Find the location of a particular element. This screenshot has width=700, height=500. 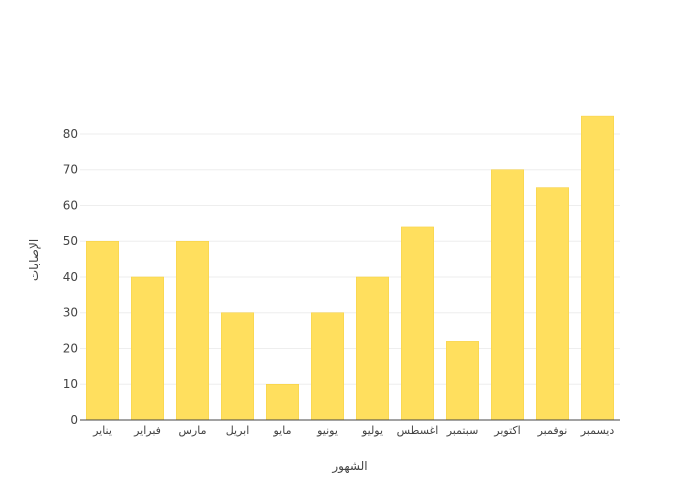

y-tick-label: 60 is located at coordinates (70, 205).